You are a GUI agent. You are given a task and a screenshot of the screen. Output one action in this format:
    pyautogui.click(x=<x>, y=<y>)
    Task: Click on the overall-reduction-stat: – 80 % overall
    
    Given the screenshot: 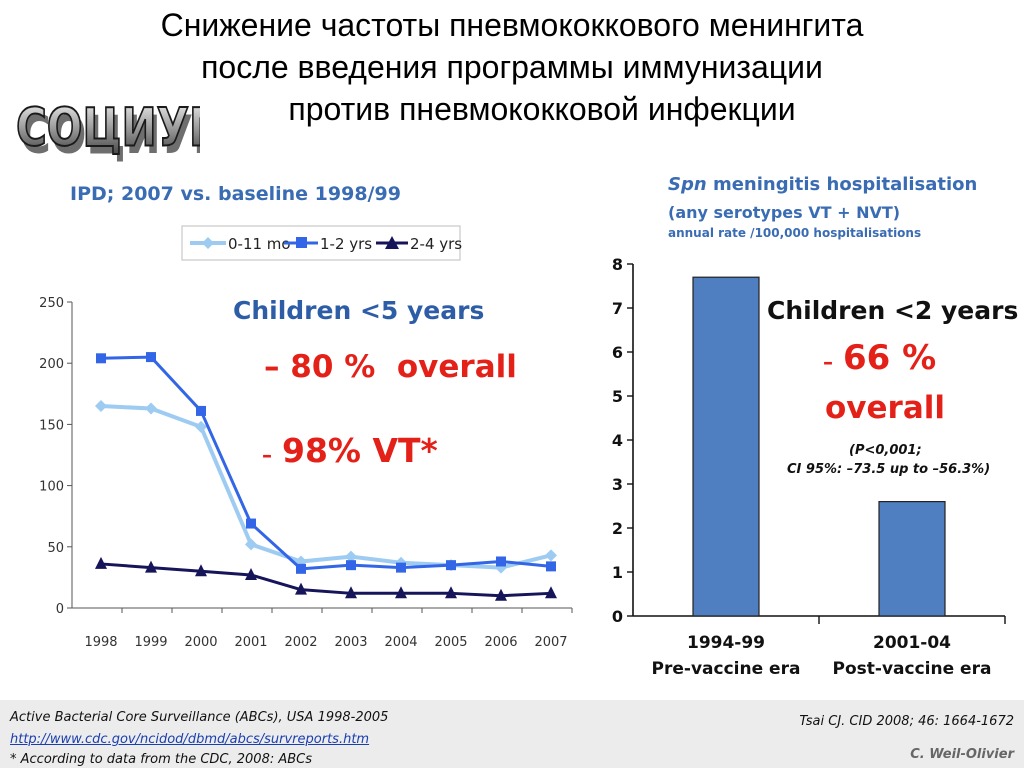 What is the action you would take?
    pyautogui.click(x=390, y=367)
    